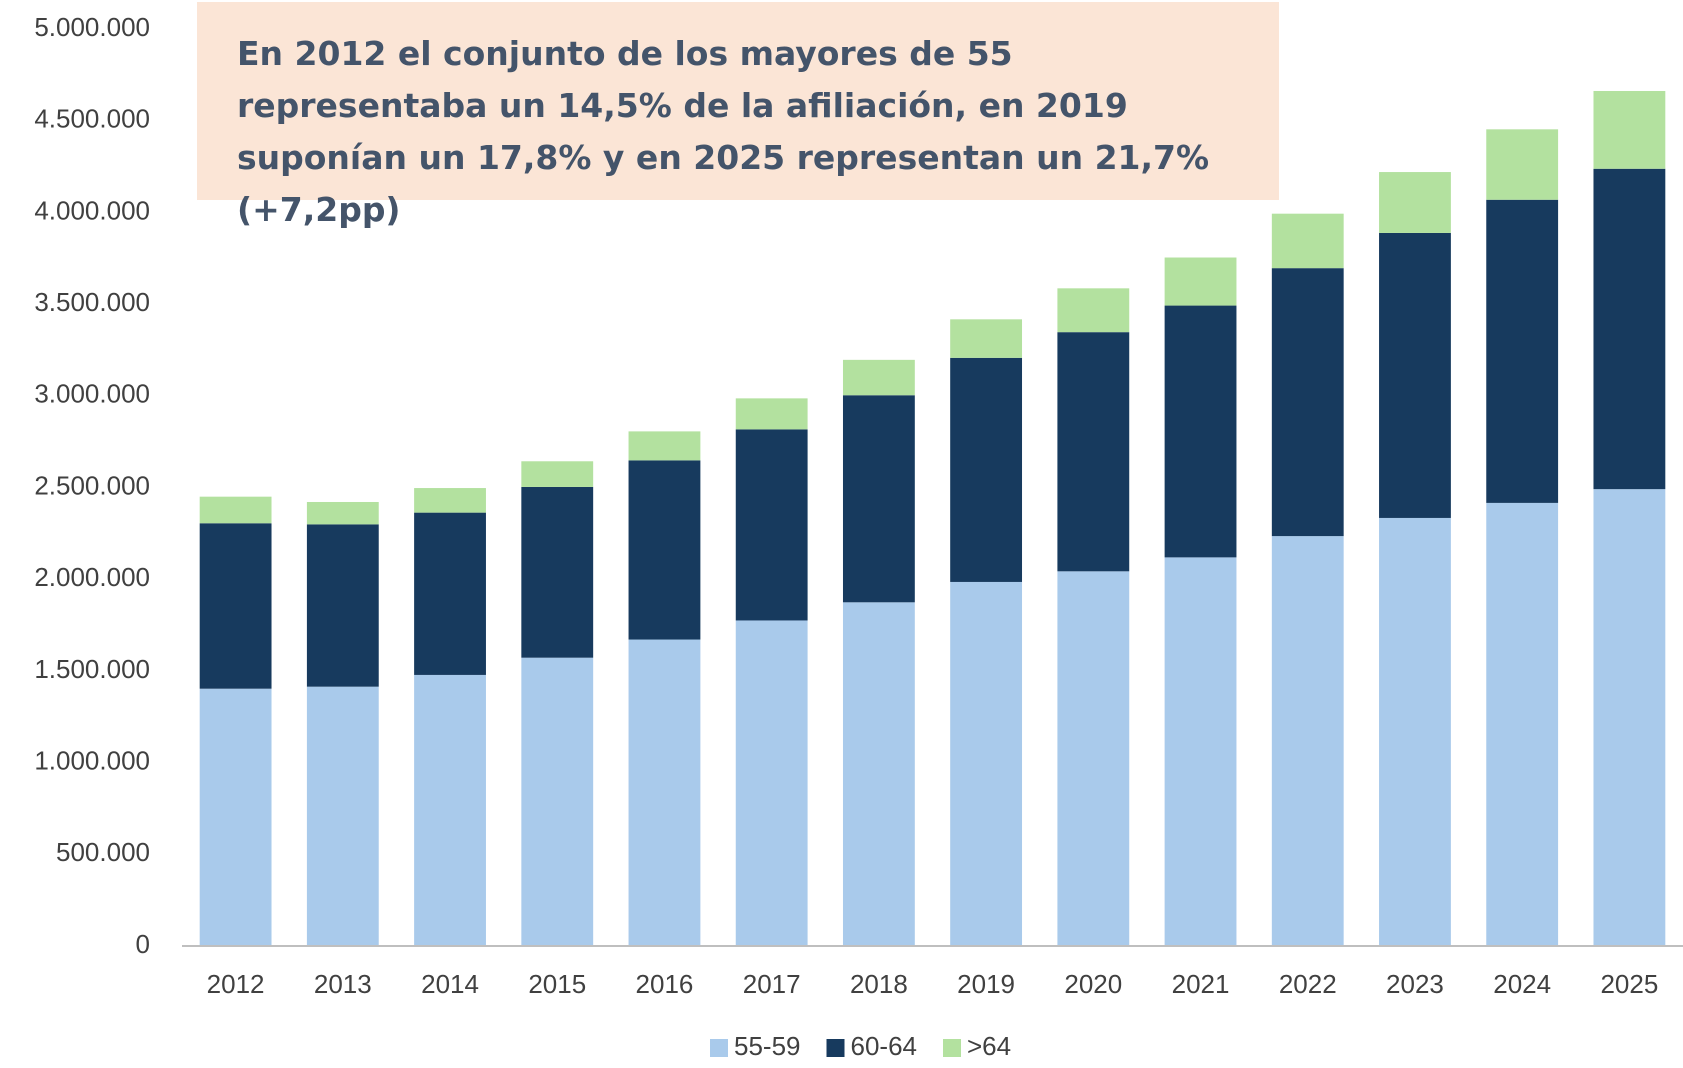 The height and width of the screenshot is (1068, 1683). What do you see at coordinates (879, 984) in the screenshot?
I see `x-tick-label: 2018` at bounding box center [879, 984].